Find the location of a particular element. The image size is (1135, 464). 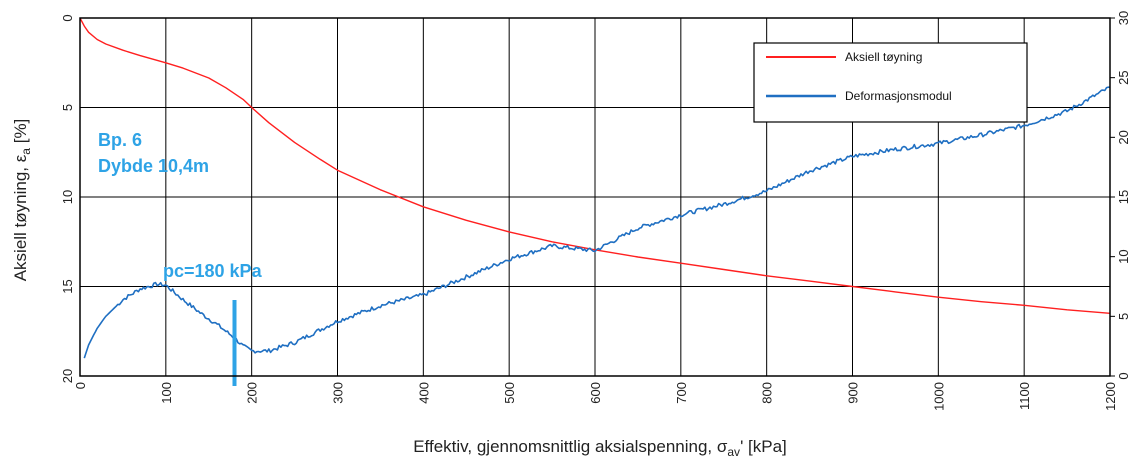

x-tick-label: 100 is located at coordinates (166, 393).